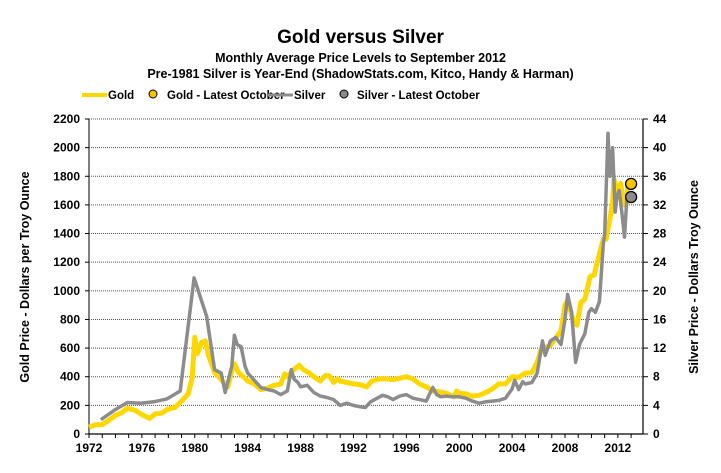  What do you see at coordinates (66, 205) in the screenshot?
I see `y-left-tick-label: 1600` at bounding box center [66, 205].